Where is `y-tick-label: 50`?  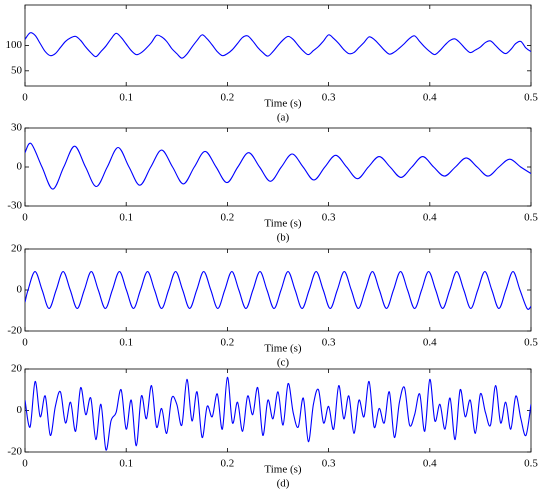
y-tick-label: 50 is located at coordinates (17, 70).